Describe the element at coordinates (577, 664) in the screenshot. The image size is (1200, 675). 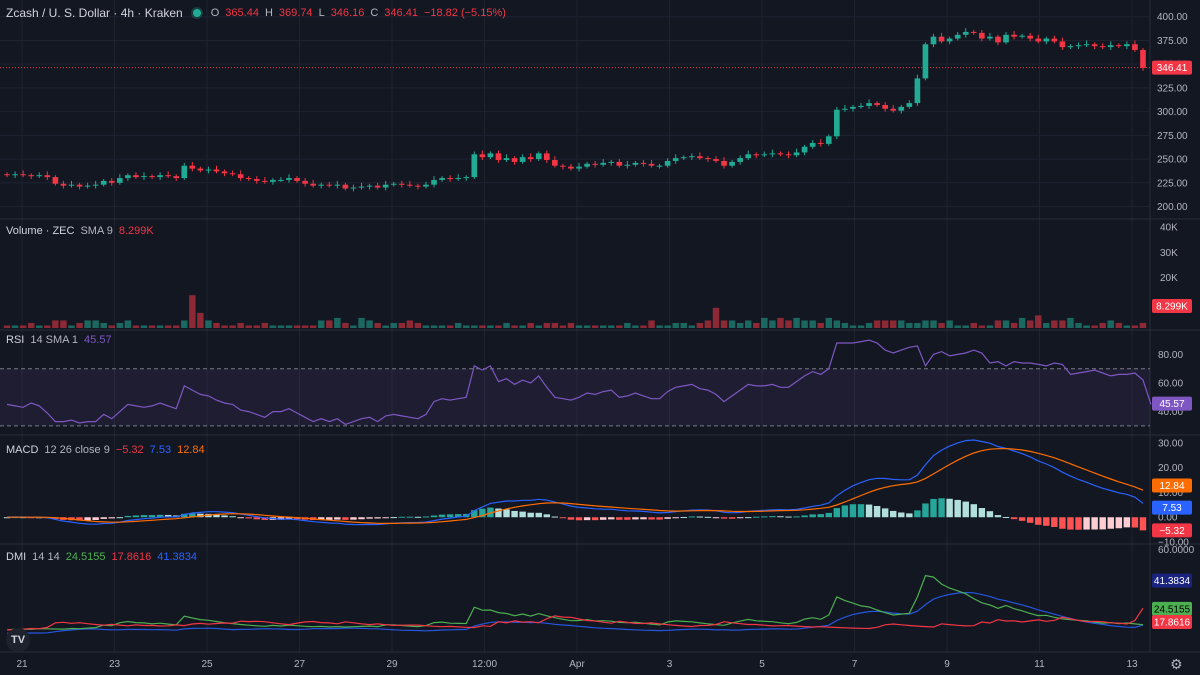
I see `x-tick-label: Apr` at that location.